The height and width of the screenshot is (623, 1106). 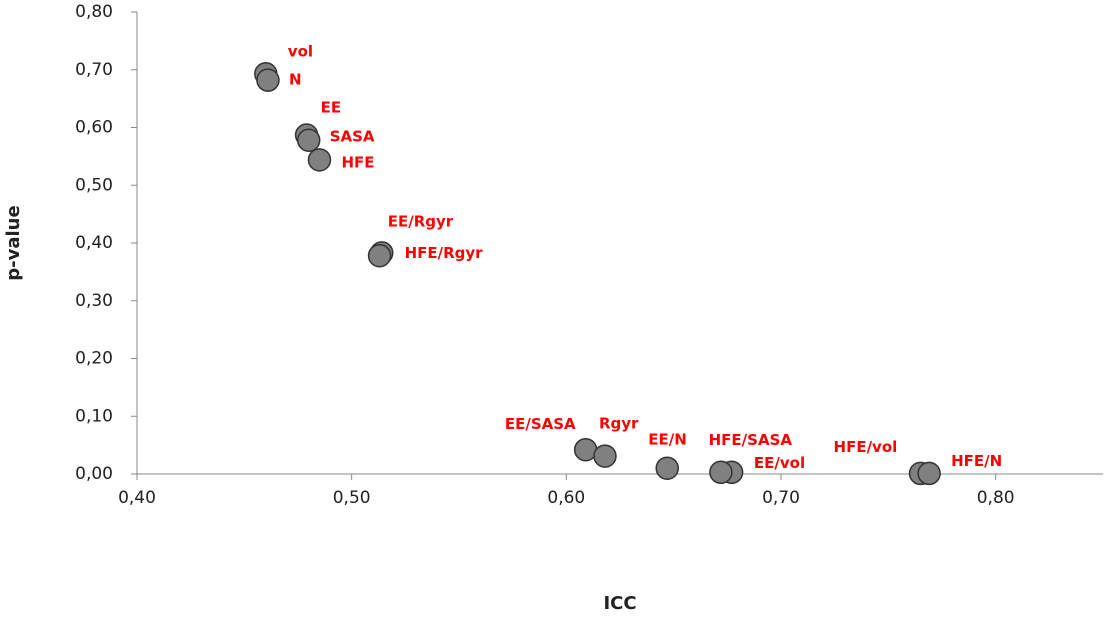 I want to click on point-label: HFE, so click(x=357, y=162).